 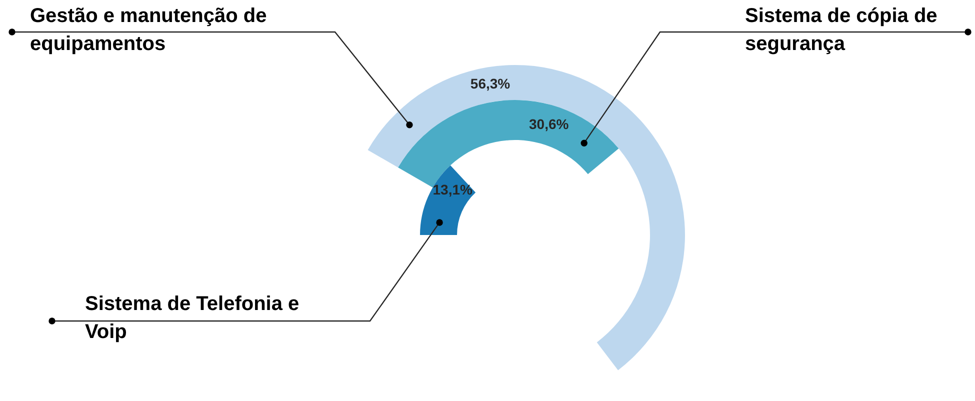 I want to click on data-label: 56,3%, so click(x=490, y=84).